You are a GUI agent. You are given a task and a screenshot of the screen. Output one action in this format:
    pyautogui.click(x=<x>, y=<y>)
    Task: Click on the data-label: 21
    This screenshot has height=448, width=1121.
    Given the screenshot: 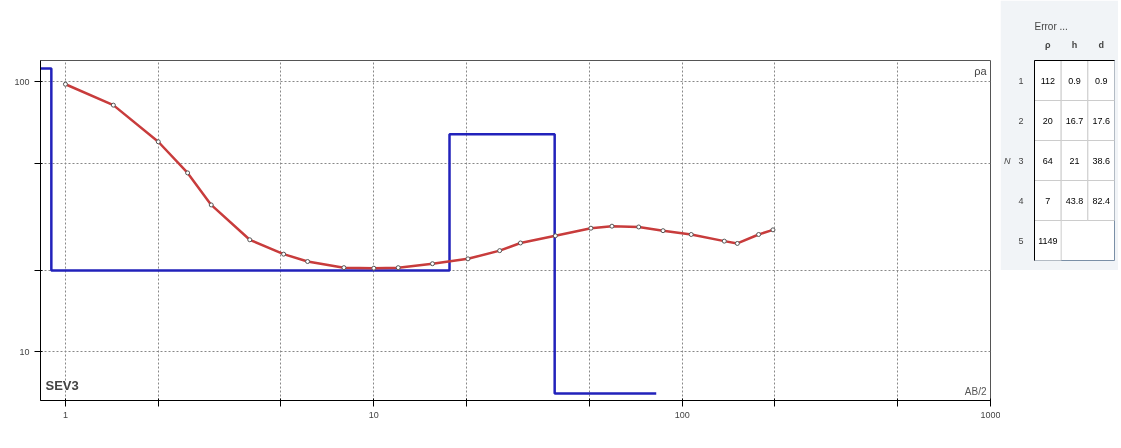 What is the action you would take?
    pyautogui.click(x=1074, y=160)
    